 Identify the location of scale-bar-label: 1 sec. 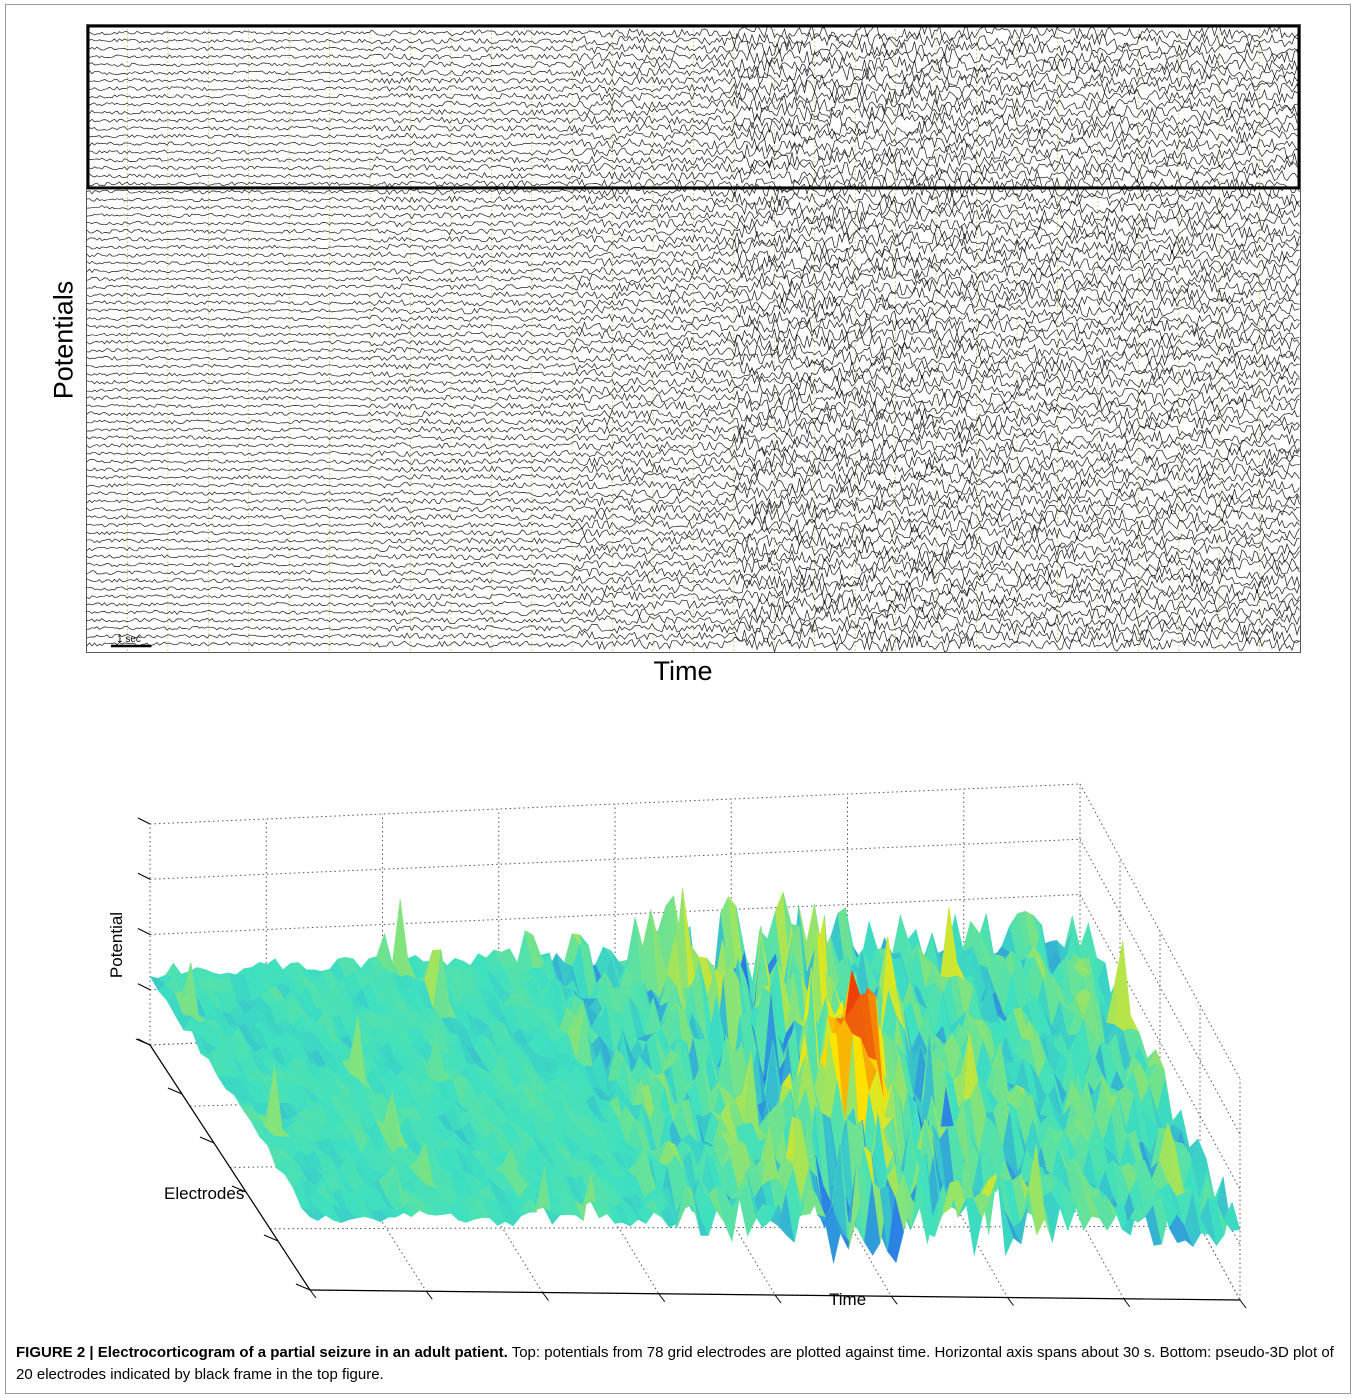
(129, 639).